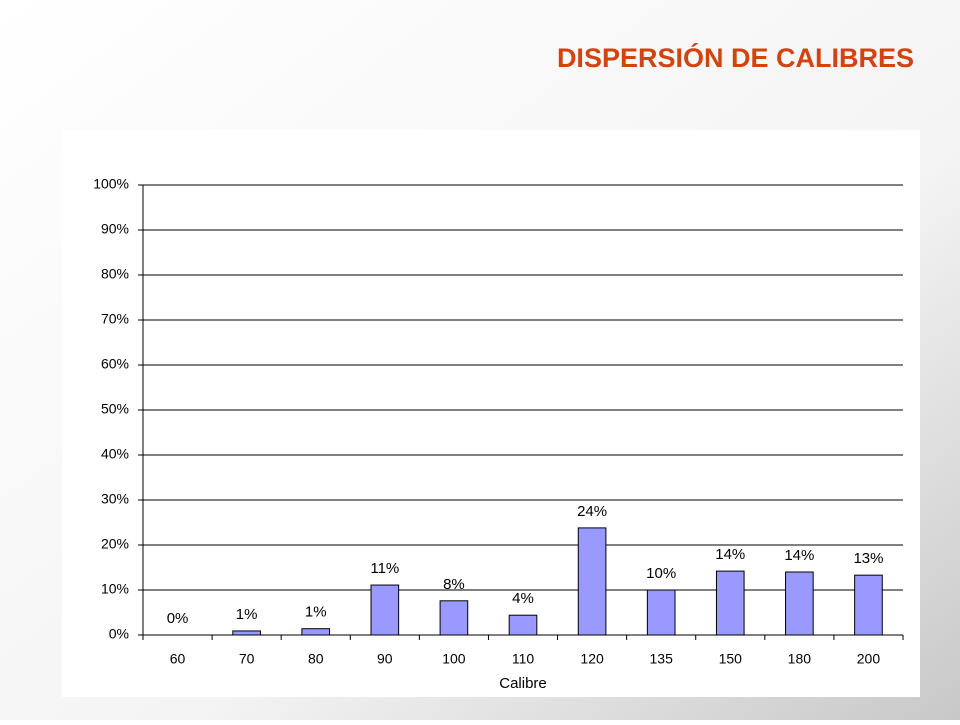 The height and width of the screenshot is (725, 960). What do you see at coordinates (523, 683) in the screenshot?
I see `x-axis-title: Calibre` at bounding box center [523, 683].